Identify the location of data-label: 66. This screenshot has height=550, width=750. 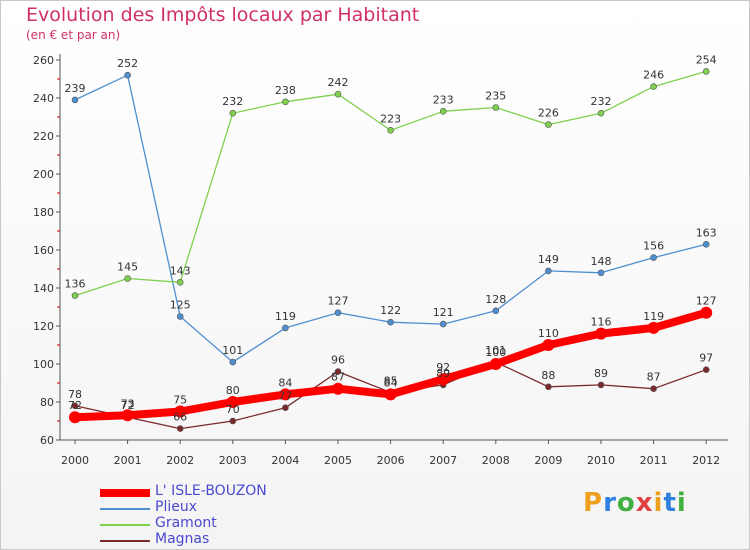
(180, 417).